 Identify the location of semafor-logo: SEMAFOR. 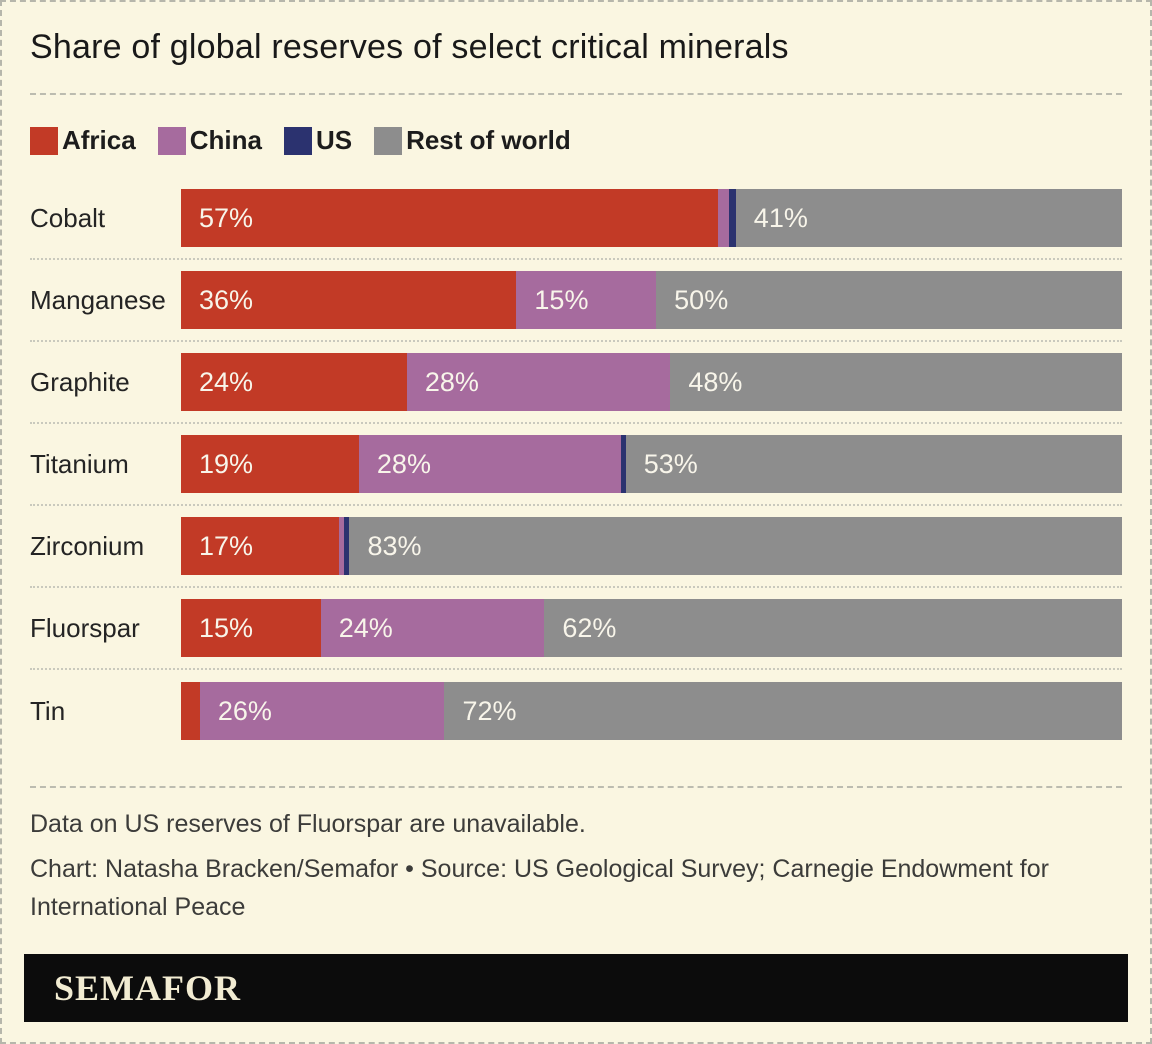
(147, 988).